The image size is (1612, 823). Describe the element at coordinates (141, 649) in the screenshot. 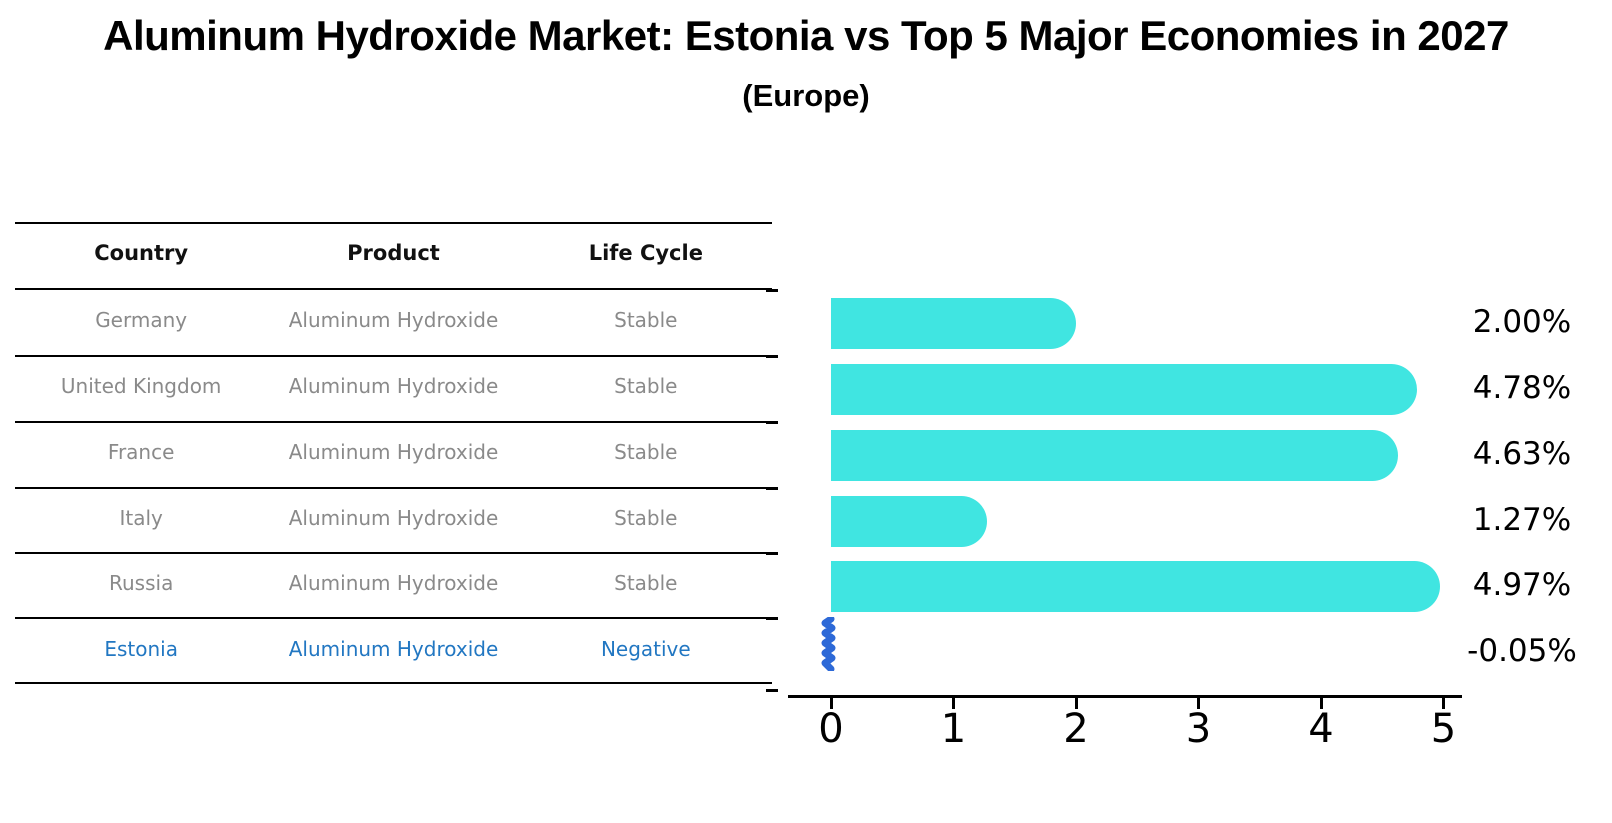

I see `cell-country: Estonia` at that location.